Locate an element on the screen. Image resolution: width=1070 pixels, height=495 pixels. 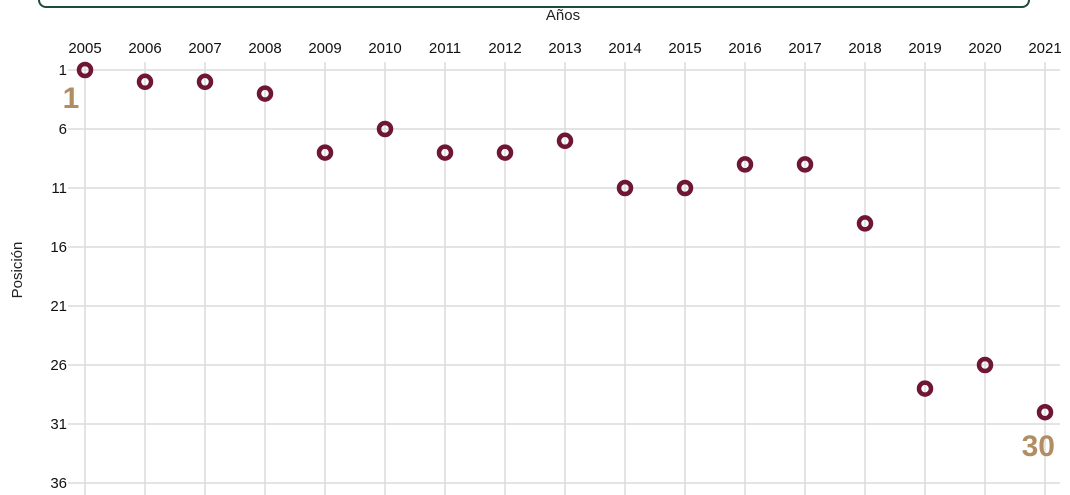
y-tick-label: 31 is located at coordinates (58, 424).